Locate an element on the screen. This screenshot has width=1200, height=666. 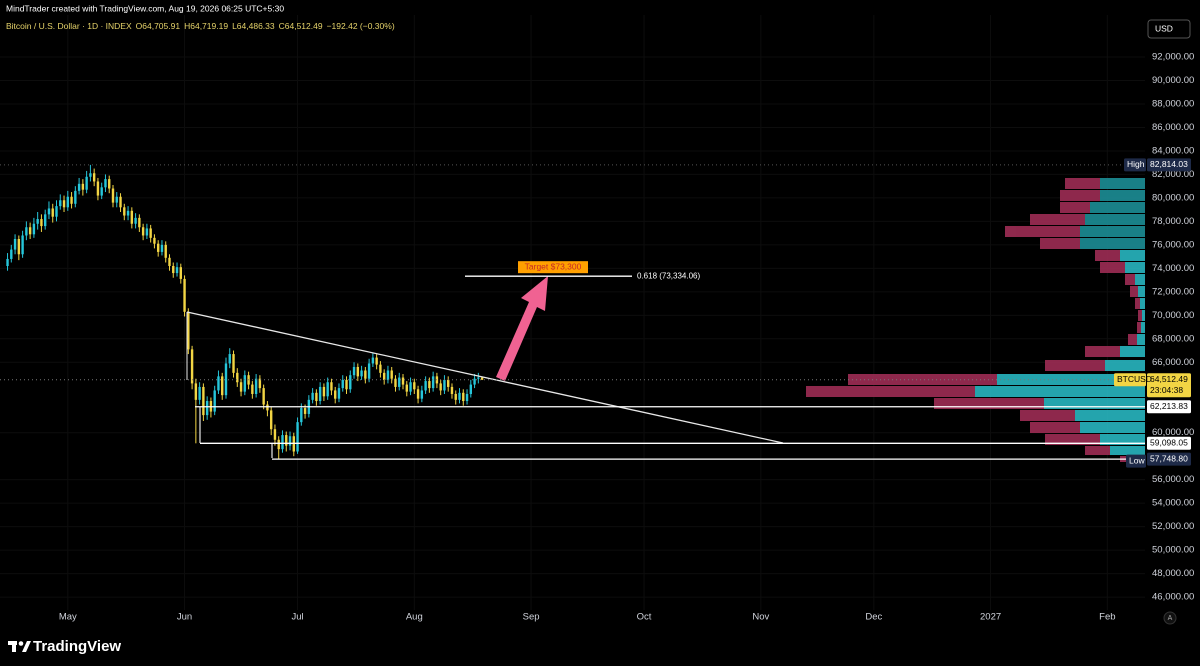
last-price-text: 64,512.49 is located at coordinates (1169, 379).